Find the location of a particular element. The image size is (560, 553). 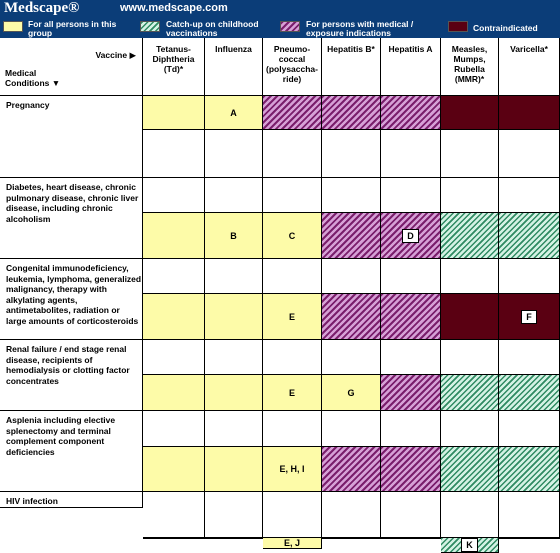

legend-swatch-green is located at coordinates (150, 26).